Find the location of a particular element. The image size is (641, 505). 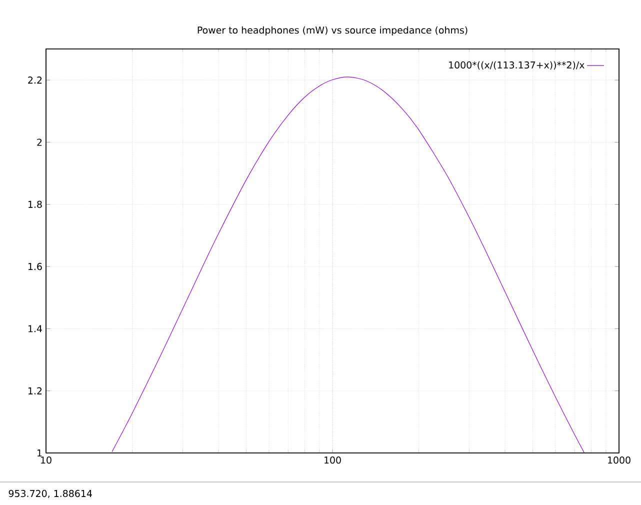

text: 953.720, 1.88614 is located at coordinates (50, 494).